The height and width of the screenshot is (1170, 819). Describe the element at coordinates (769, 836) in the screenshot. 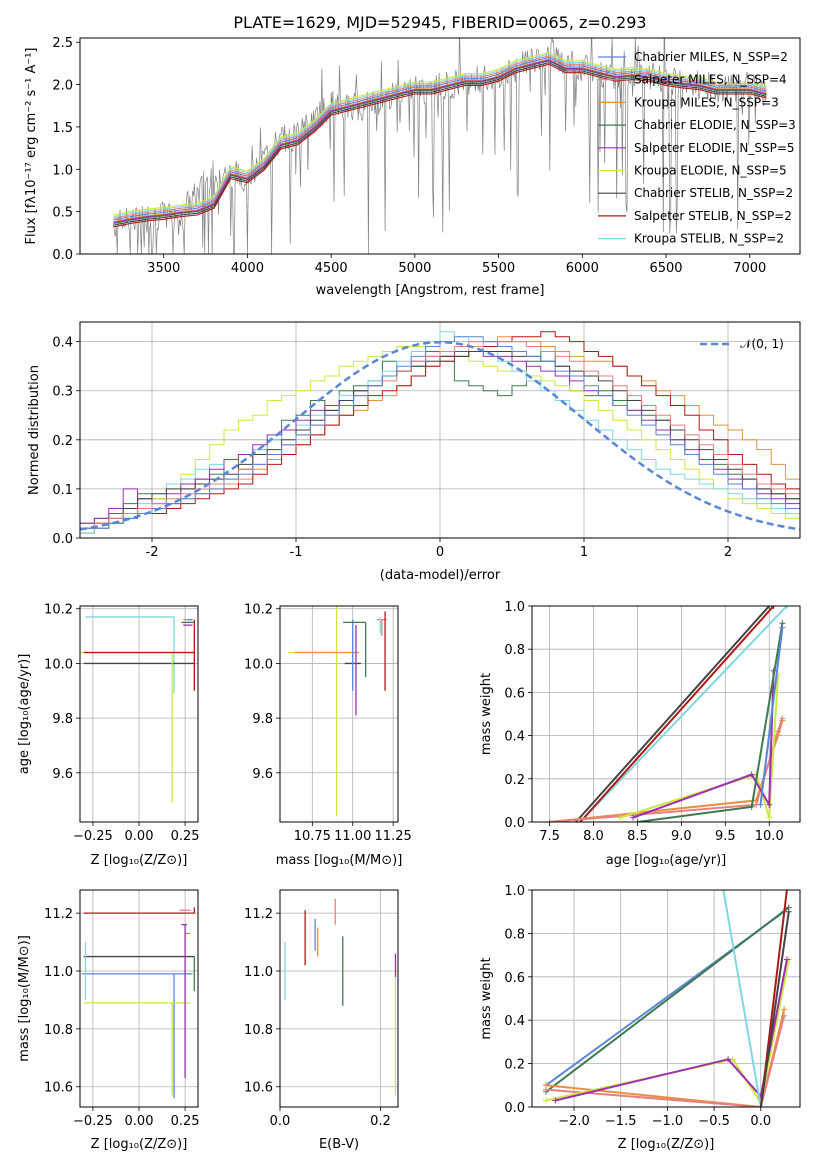

I see `x-tick-label: 10.0` at that location.